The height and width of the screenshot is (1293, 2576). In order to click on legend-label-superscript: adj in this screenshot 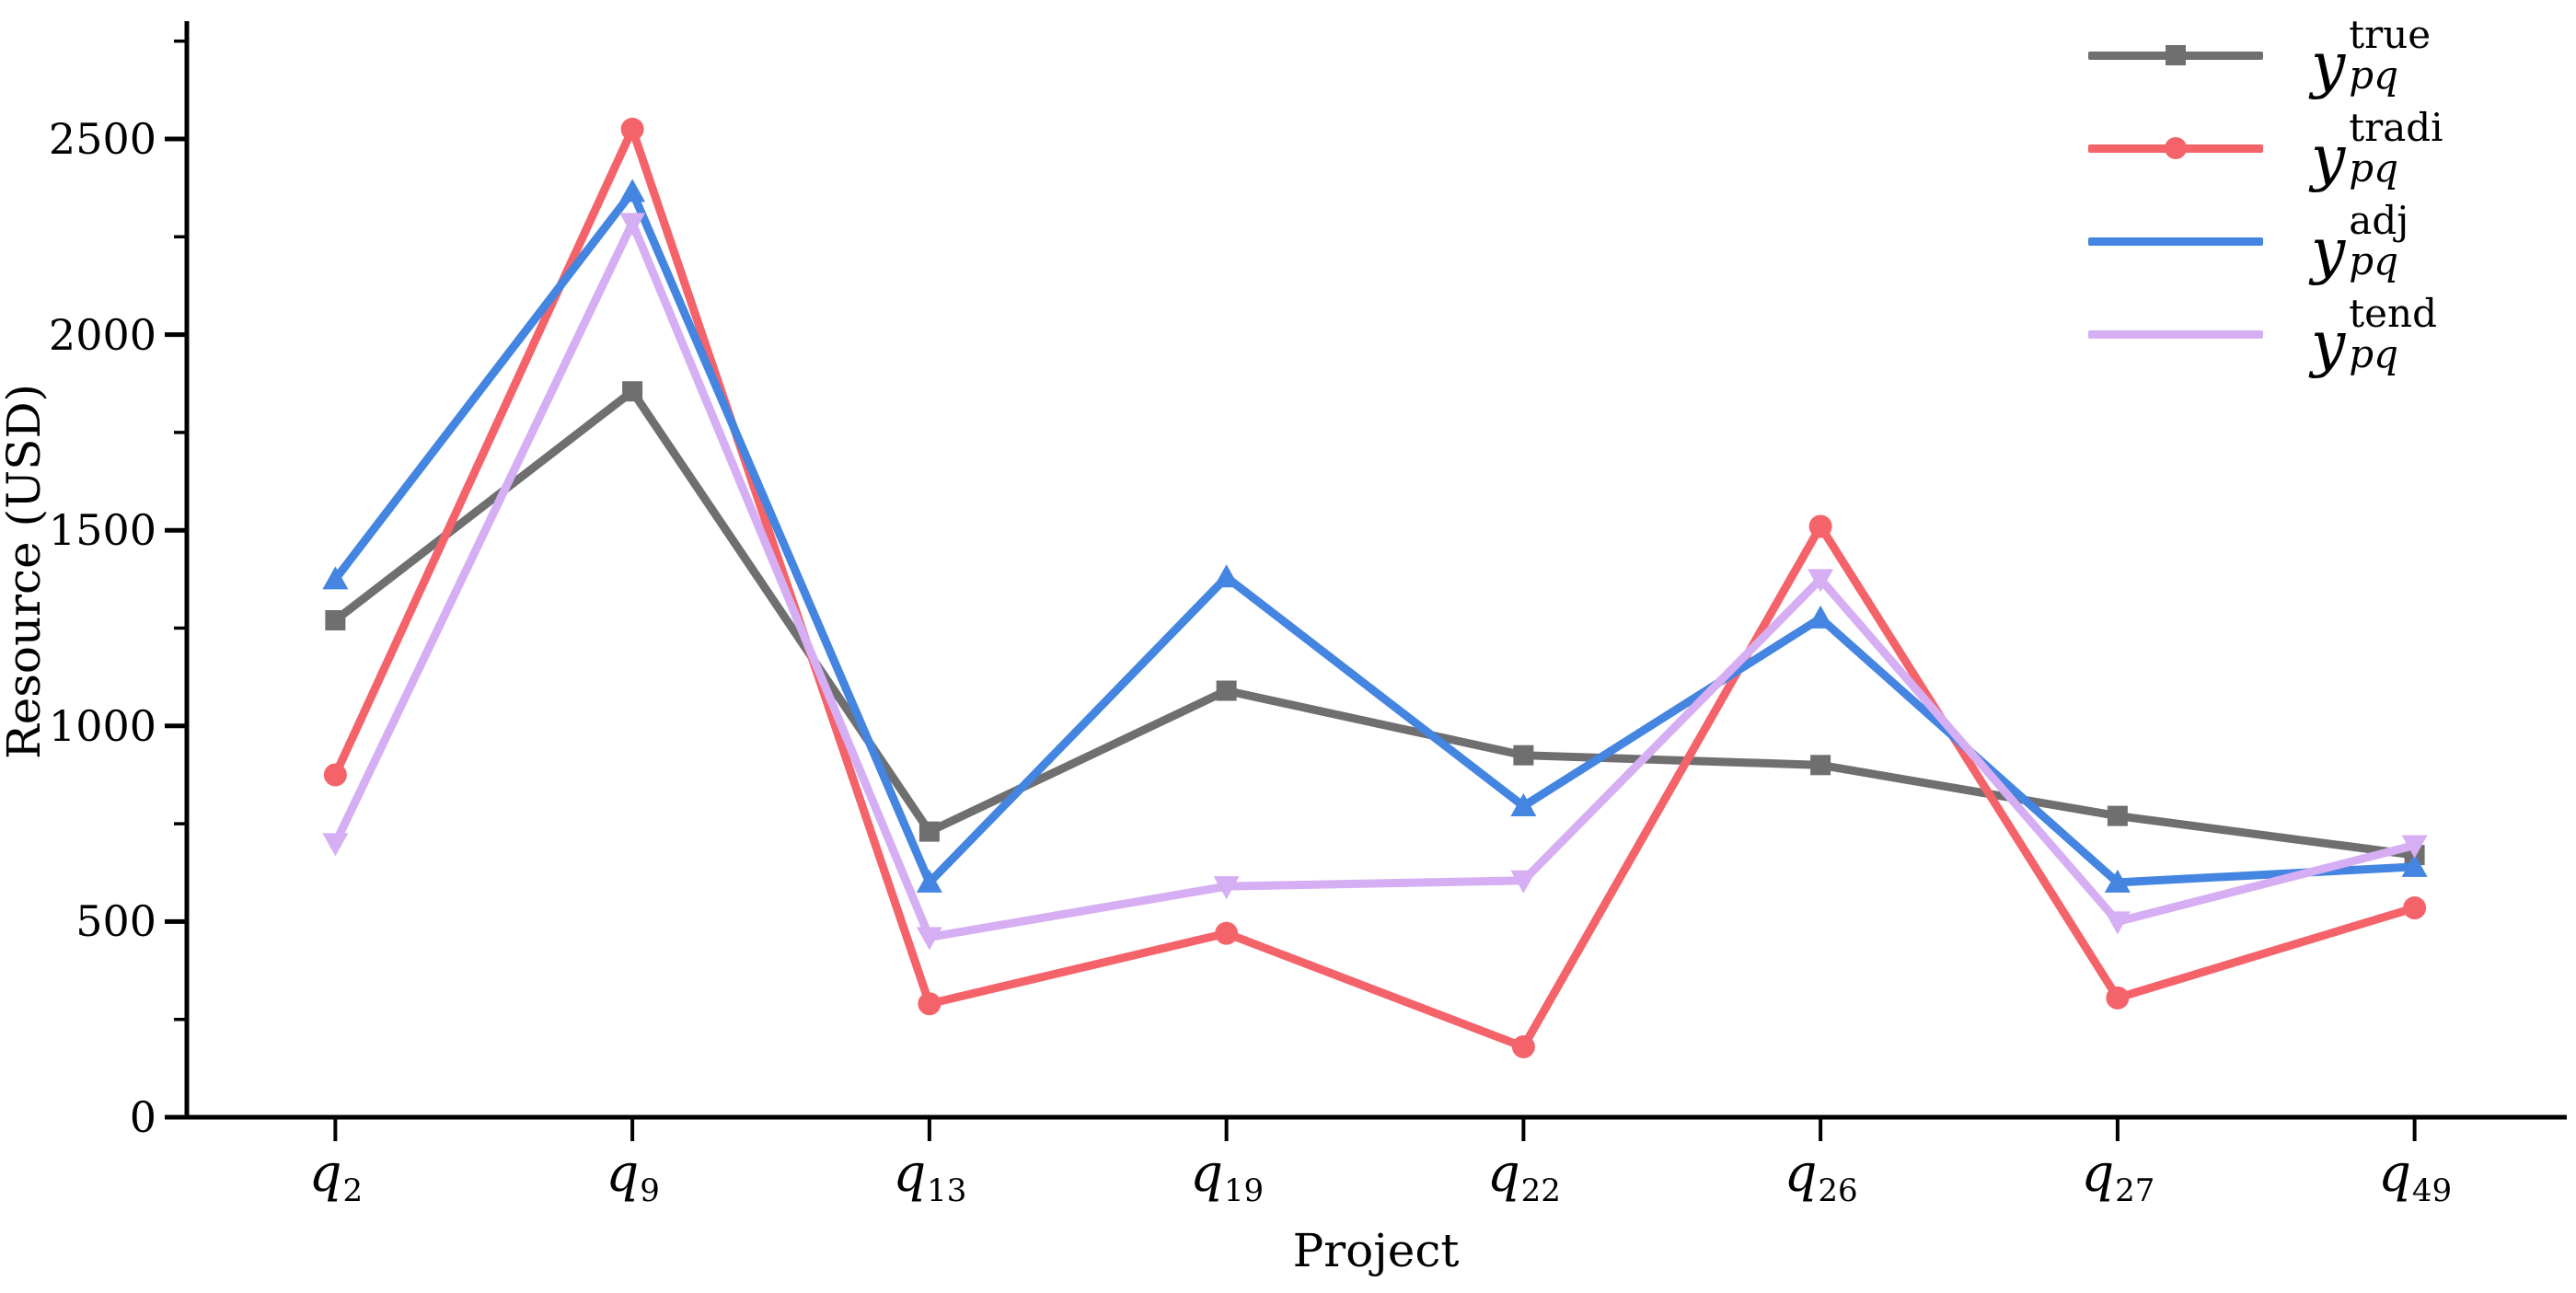, I will do `click(2379, 220)`.